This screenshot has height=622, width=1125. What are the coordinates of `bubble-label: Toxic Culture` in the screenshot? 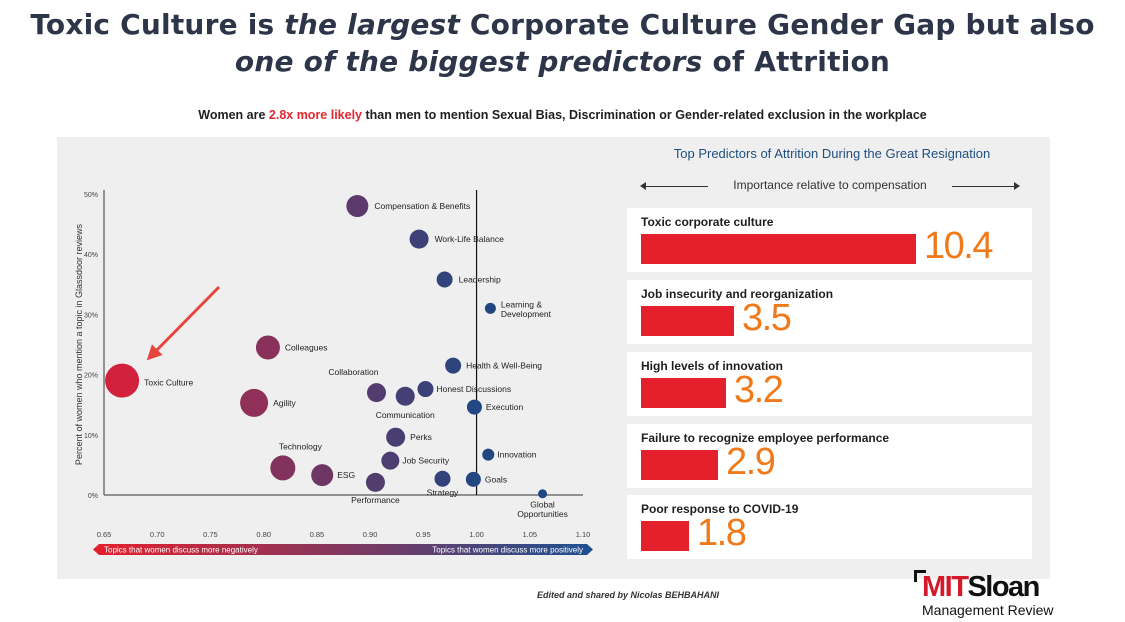 It's located at (168, 383).